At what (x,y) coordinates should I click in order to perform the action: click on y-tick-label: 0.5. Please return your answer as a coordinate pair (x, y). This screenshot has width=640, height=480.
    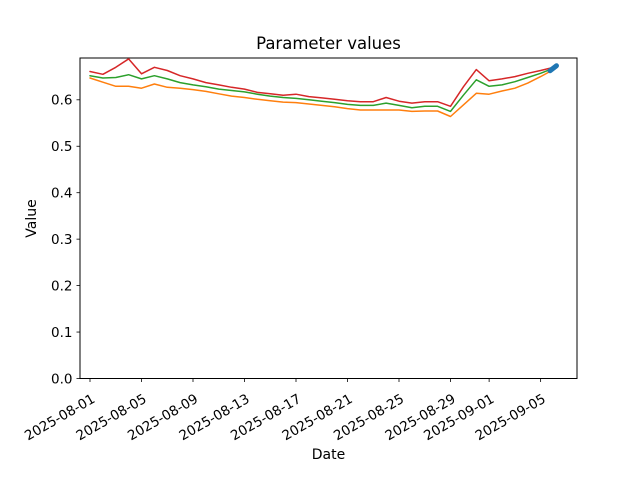
    Looking at the image, I should click on (61, 147).